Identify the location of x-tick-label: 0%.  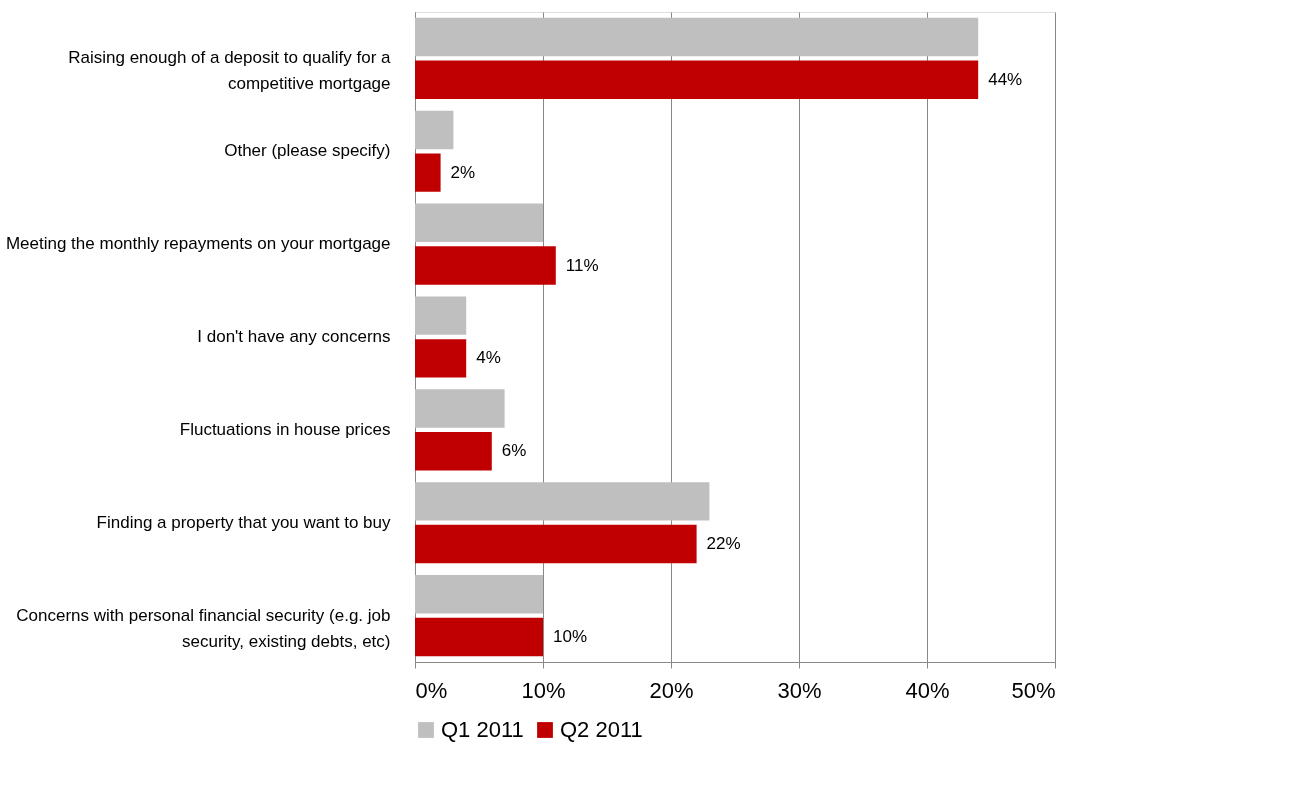
(431, 690).